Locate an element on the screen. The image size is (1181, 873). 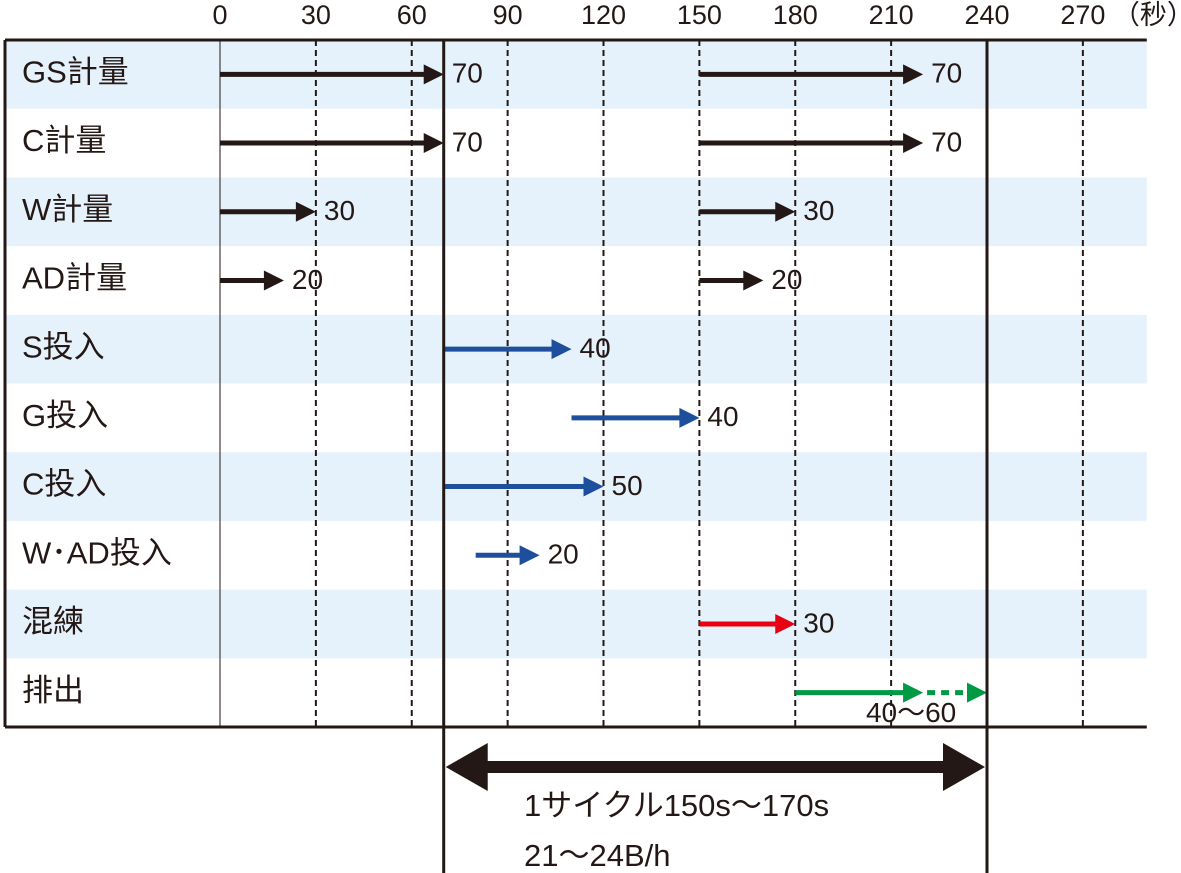
x-tick-label: 240 is located at coordinates (986, 15).